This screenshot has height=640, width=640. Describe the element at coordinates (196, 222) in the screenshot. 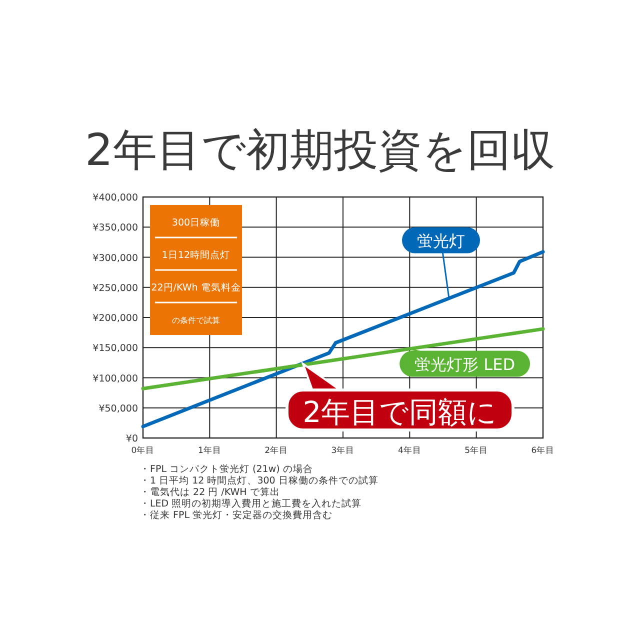

I see `annotation: 300日稼働` at that location.